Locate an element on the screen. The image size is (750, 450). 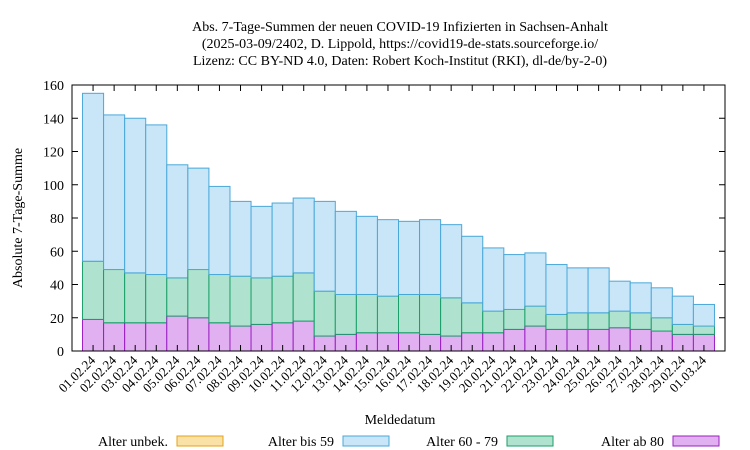
legend-label: Alter ab 80 is located at coordinates (632, 442).